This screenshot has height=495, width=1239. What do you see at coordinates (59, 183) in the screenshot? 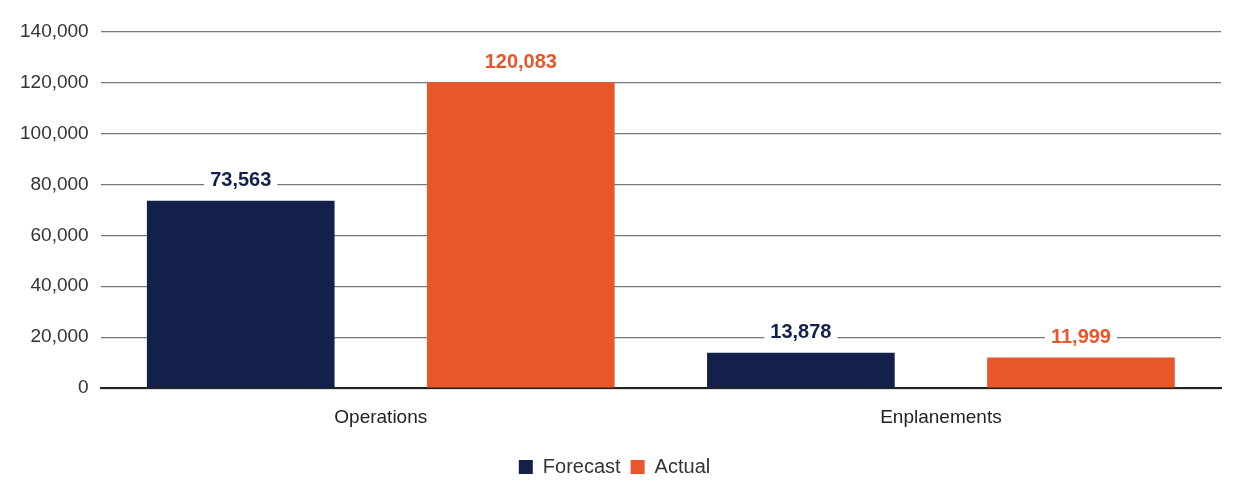
I see `y-tick-label: 80,000` at bounding box center [59, 183].